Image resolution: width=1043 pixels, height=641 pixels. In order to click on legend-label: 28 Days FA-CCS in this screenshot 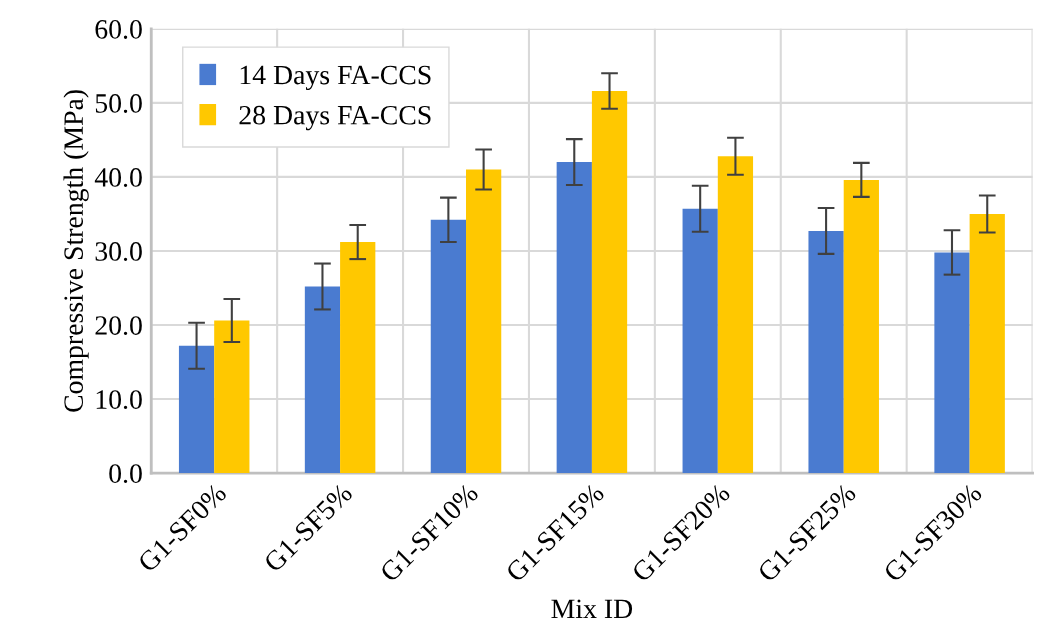, I will do `click(335, 118)`.